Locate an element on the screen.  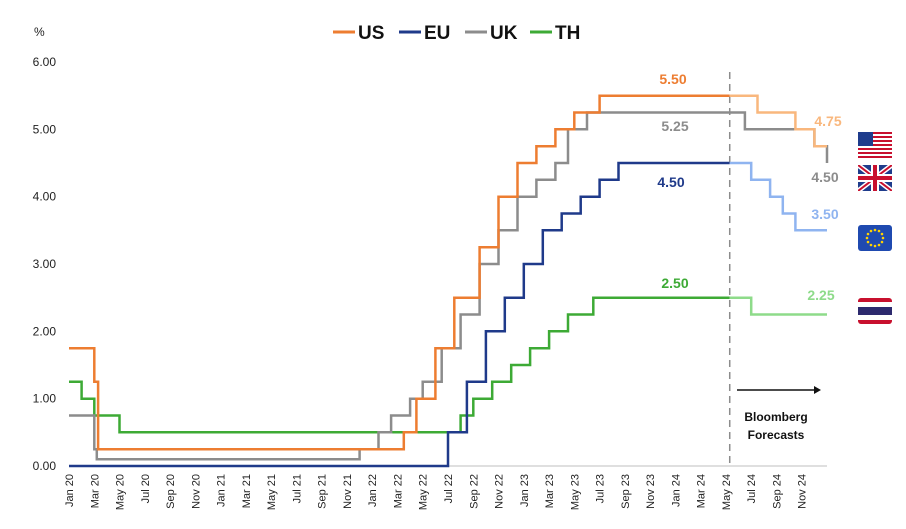
th-flag-icon is located at coordinates (875, 311).